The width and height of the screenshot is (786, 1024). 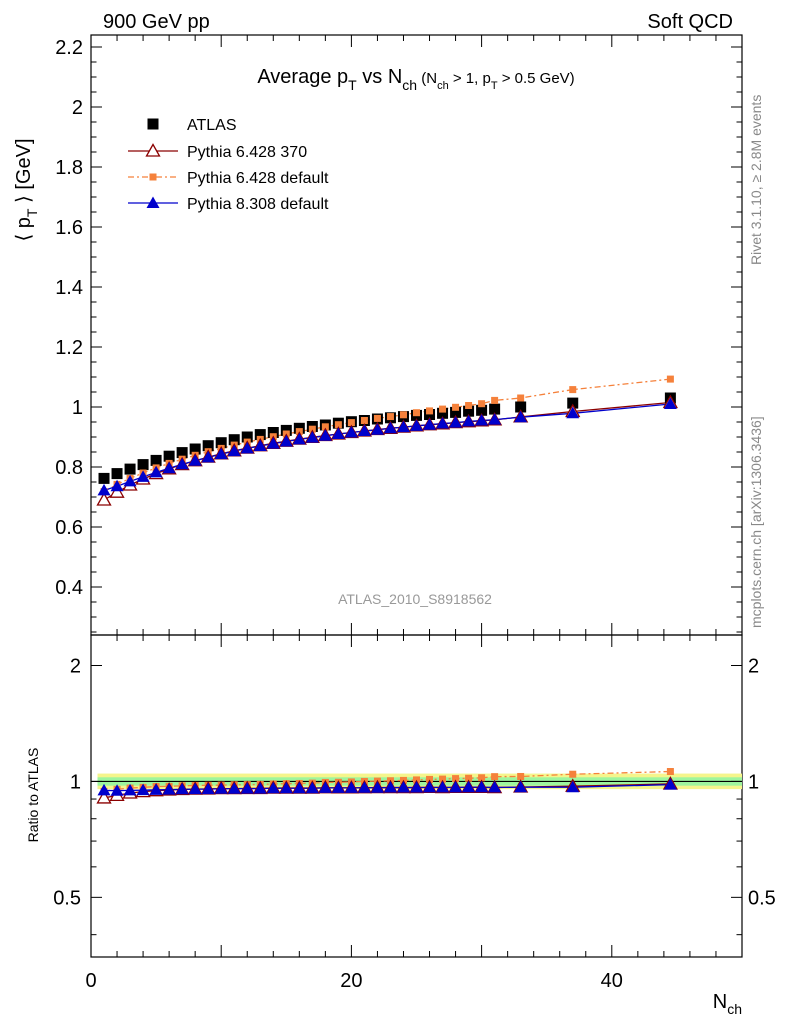 I want to click on ratio-y-tick-label: 1, so click(x=75, y=782).